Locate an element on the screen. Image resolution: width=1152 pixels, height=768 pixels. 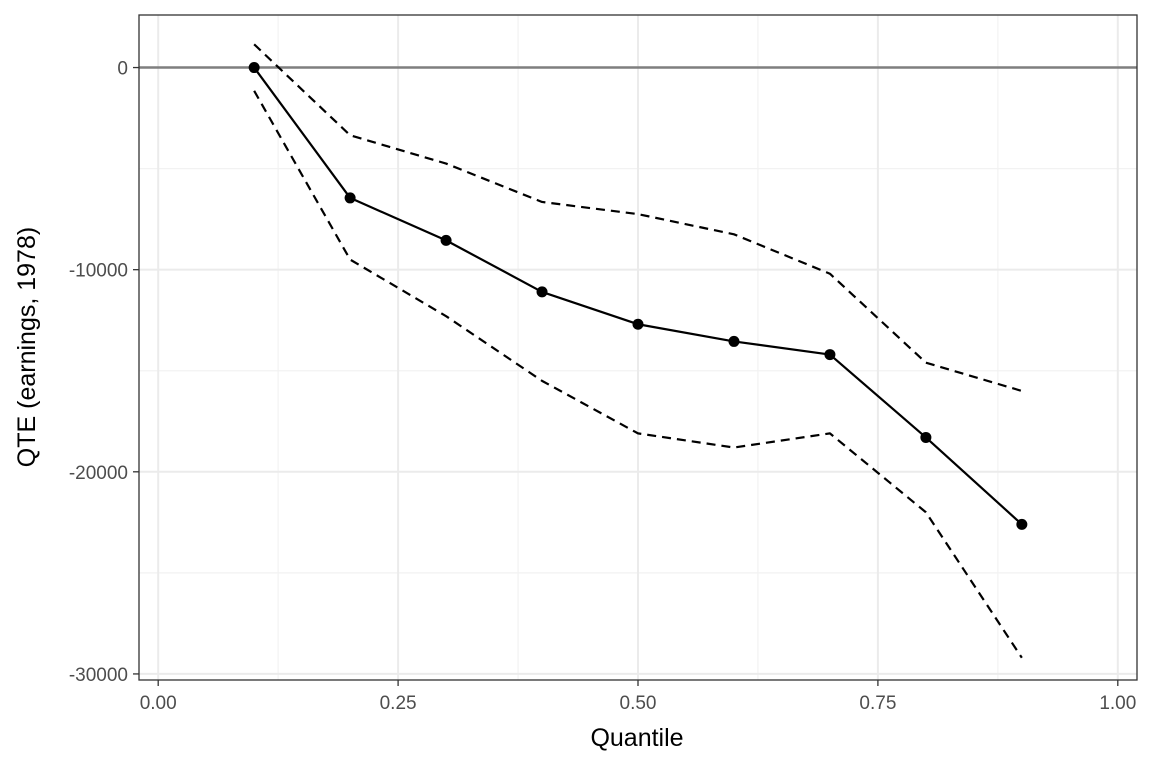
y-axis: 0 -10000 -20000 -30000 is located at coordinates (104, 372).